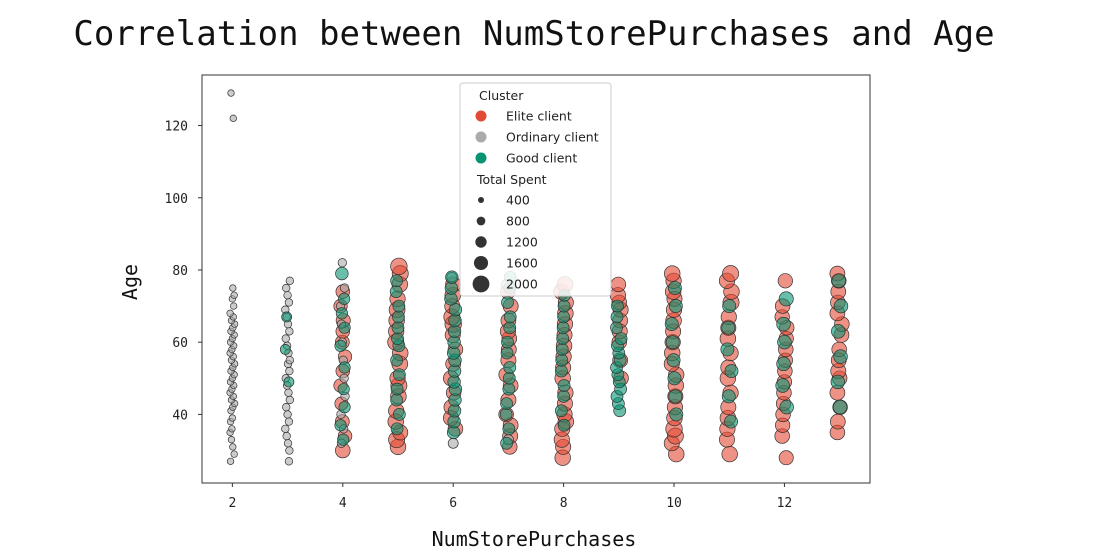 The image size is (1093, 552). I want to click on y-tick-label: 60, so click(180, 343).